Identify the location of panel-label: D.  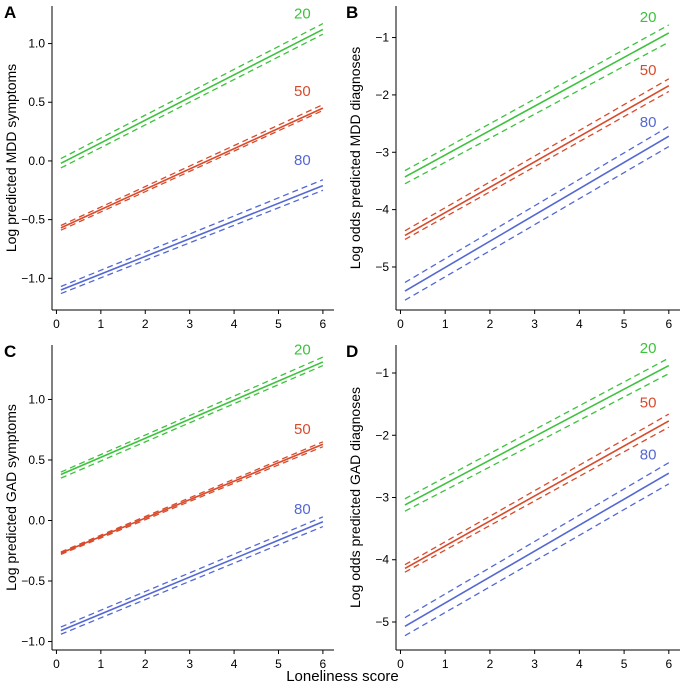
(352, 351).